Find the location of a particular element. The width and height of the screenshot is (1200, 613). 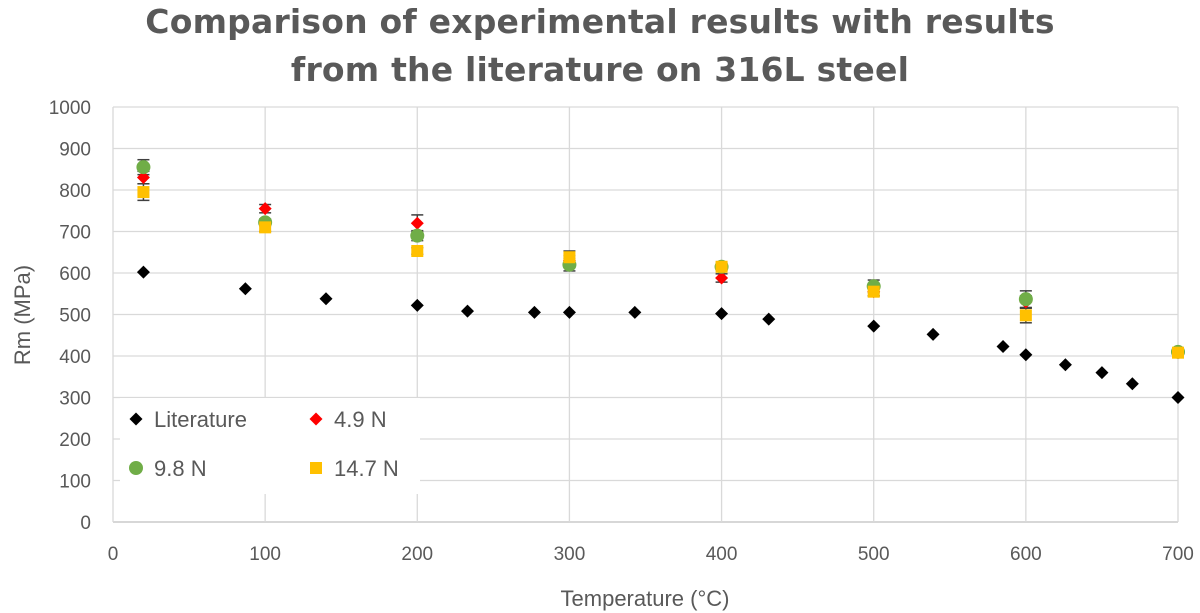

y-axis-ticks: 0 100 200 300 400 500 600 700 800 900 1000 is located at coordinates (70, 316).